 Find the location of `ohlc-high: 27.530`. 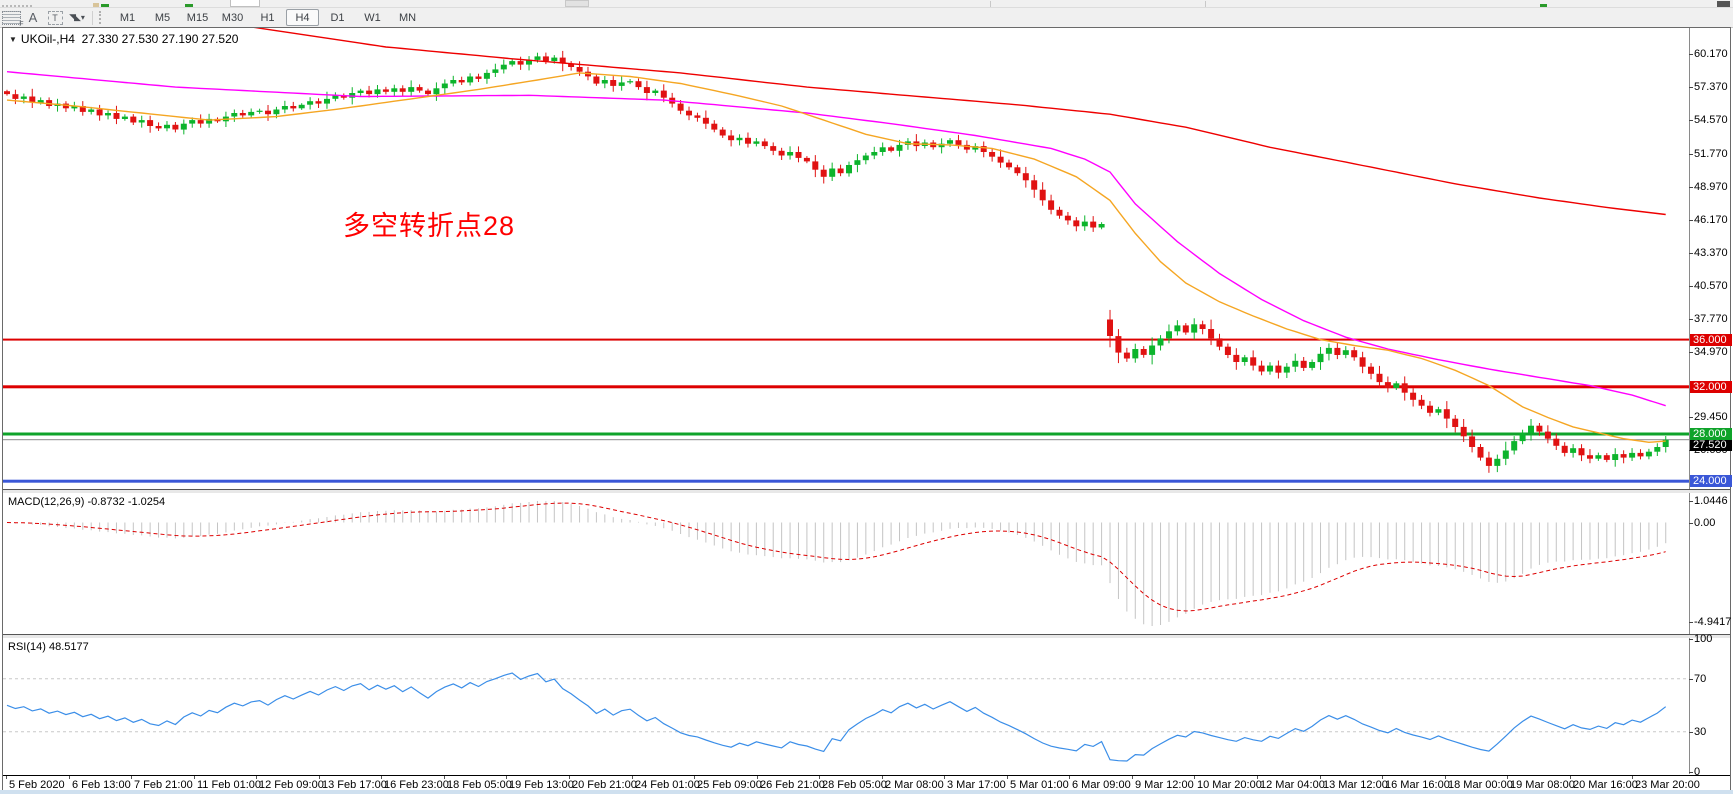

ohlc-high: 27.530 is located at coordinates (140, 39).